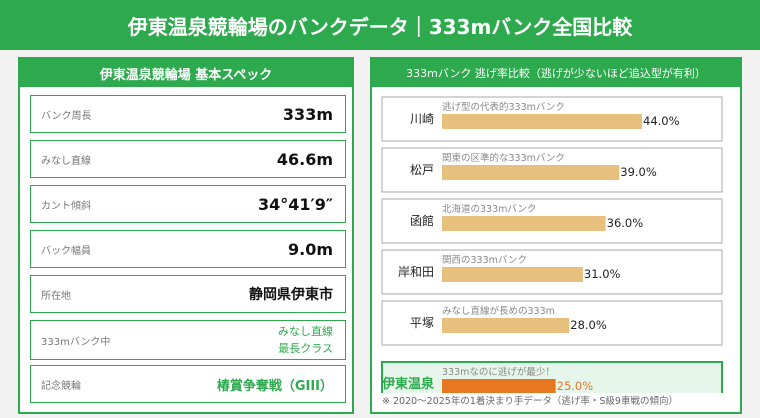  Describe the element at coordinates (188, 249) in the screenshot. I see `spec-row-back-width: バック幅員 9.0m` at that location.